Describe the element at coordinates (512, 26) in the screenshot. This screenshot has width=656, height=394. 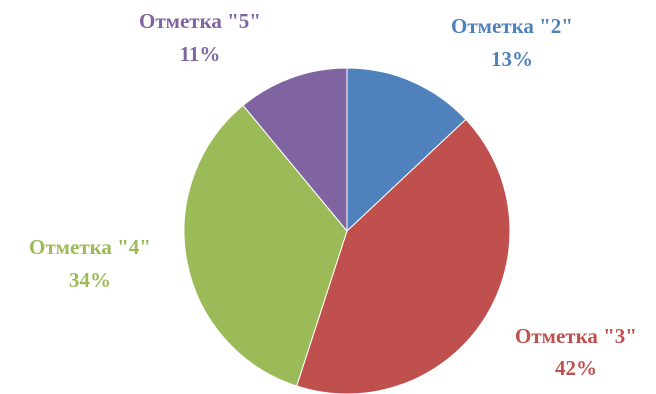
I see `slice-category-label: Отметка "2"` at that location.